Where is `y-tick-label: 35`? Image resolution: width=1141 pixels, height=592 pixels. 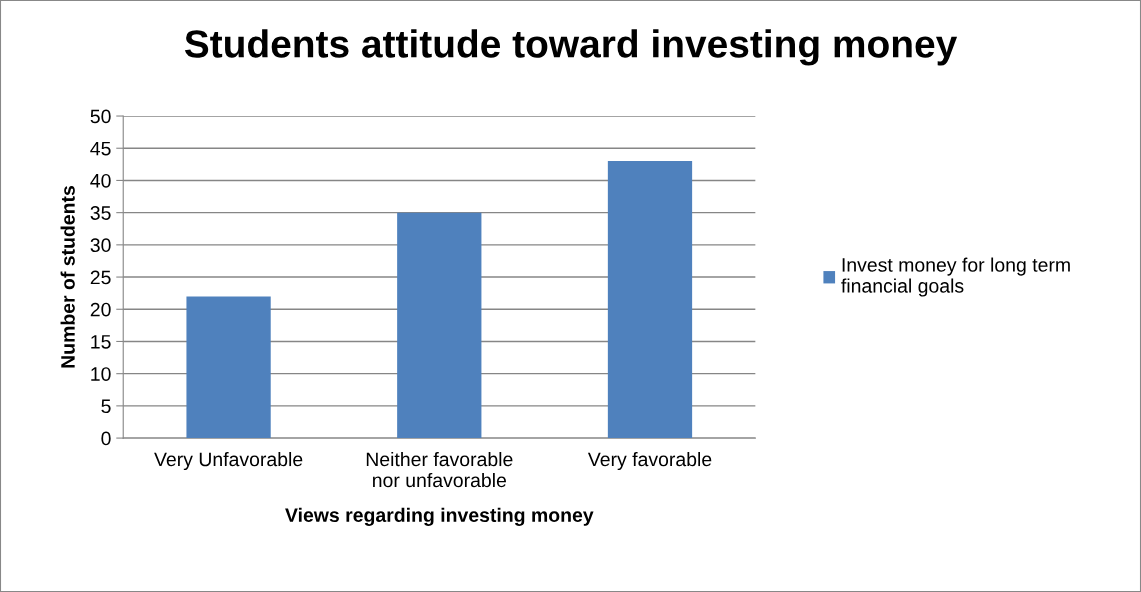 y-tick-label: 35 is located at coordinates (100, 213).